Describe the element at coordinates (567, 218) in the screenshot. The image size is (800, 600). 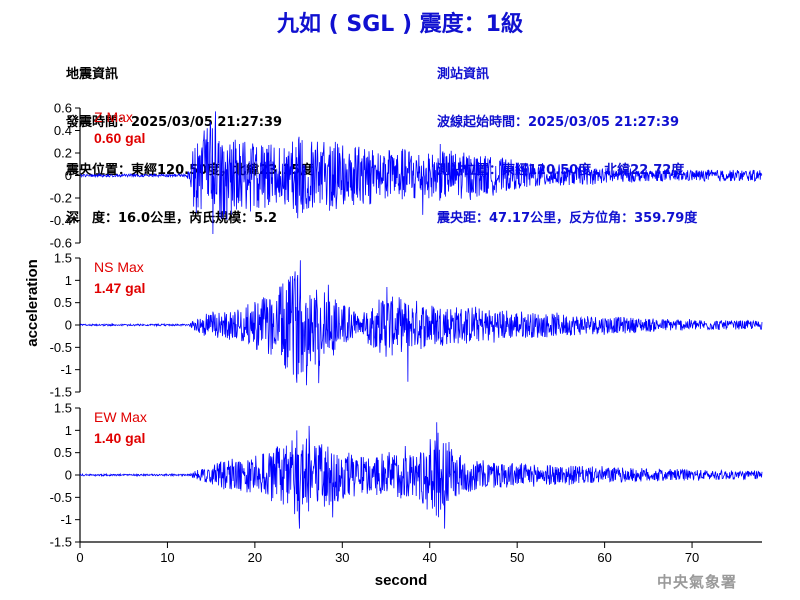
I see `epicentral-distance: 震央距：47.17公里，反方位角：359.79度` at that location.